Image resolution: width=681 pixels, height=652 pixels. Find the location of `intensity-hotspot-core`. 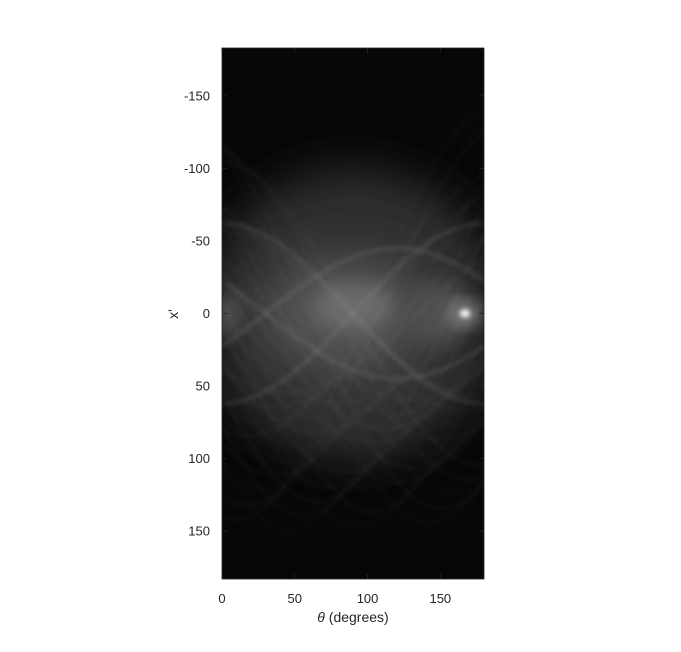

intensity-hotspot-core is located at coordinates (465, 313).